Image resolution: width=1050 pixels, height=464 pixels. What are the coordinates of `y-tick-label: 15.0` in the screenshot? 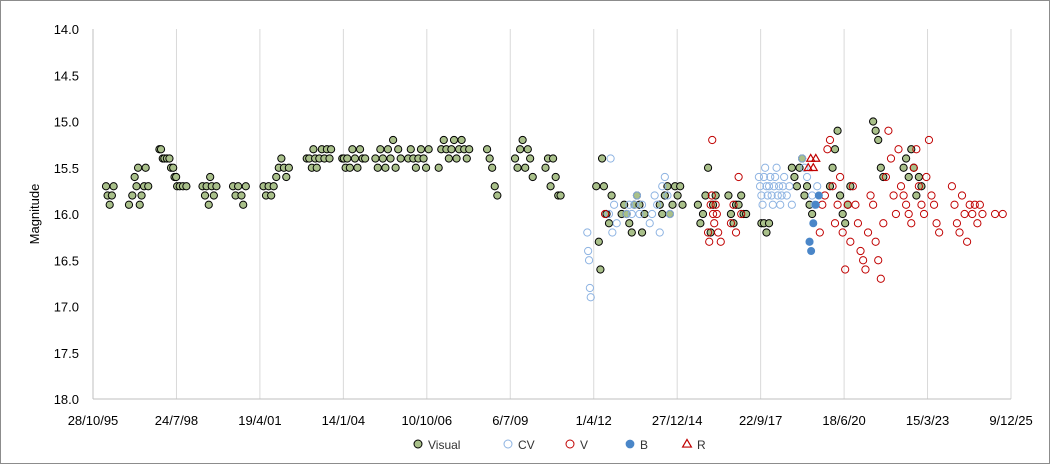 It's located at (66, 122).